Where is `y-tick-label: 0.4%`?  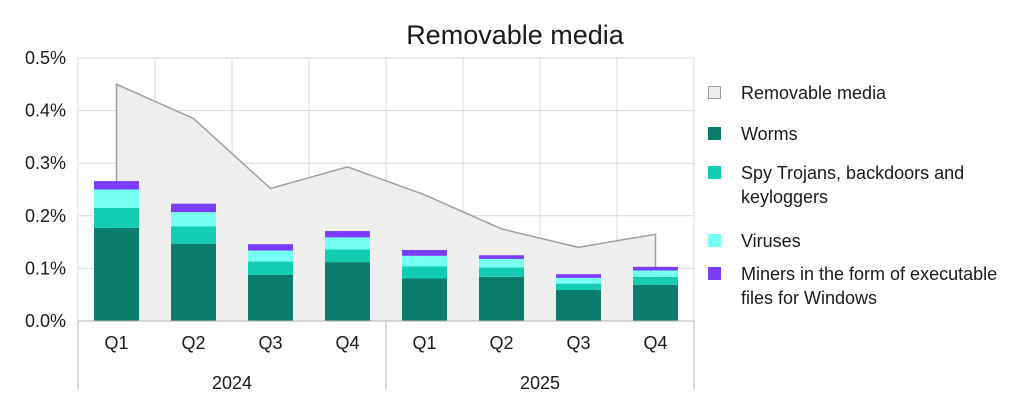 y-tick-label: 0.4% is located at coordinates (45, 111).